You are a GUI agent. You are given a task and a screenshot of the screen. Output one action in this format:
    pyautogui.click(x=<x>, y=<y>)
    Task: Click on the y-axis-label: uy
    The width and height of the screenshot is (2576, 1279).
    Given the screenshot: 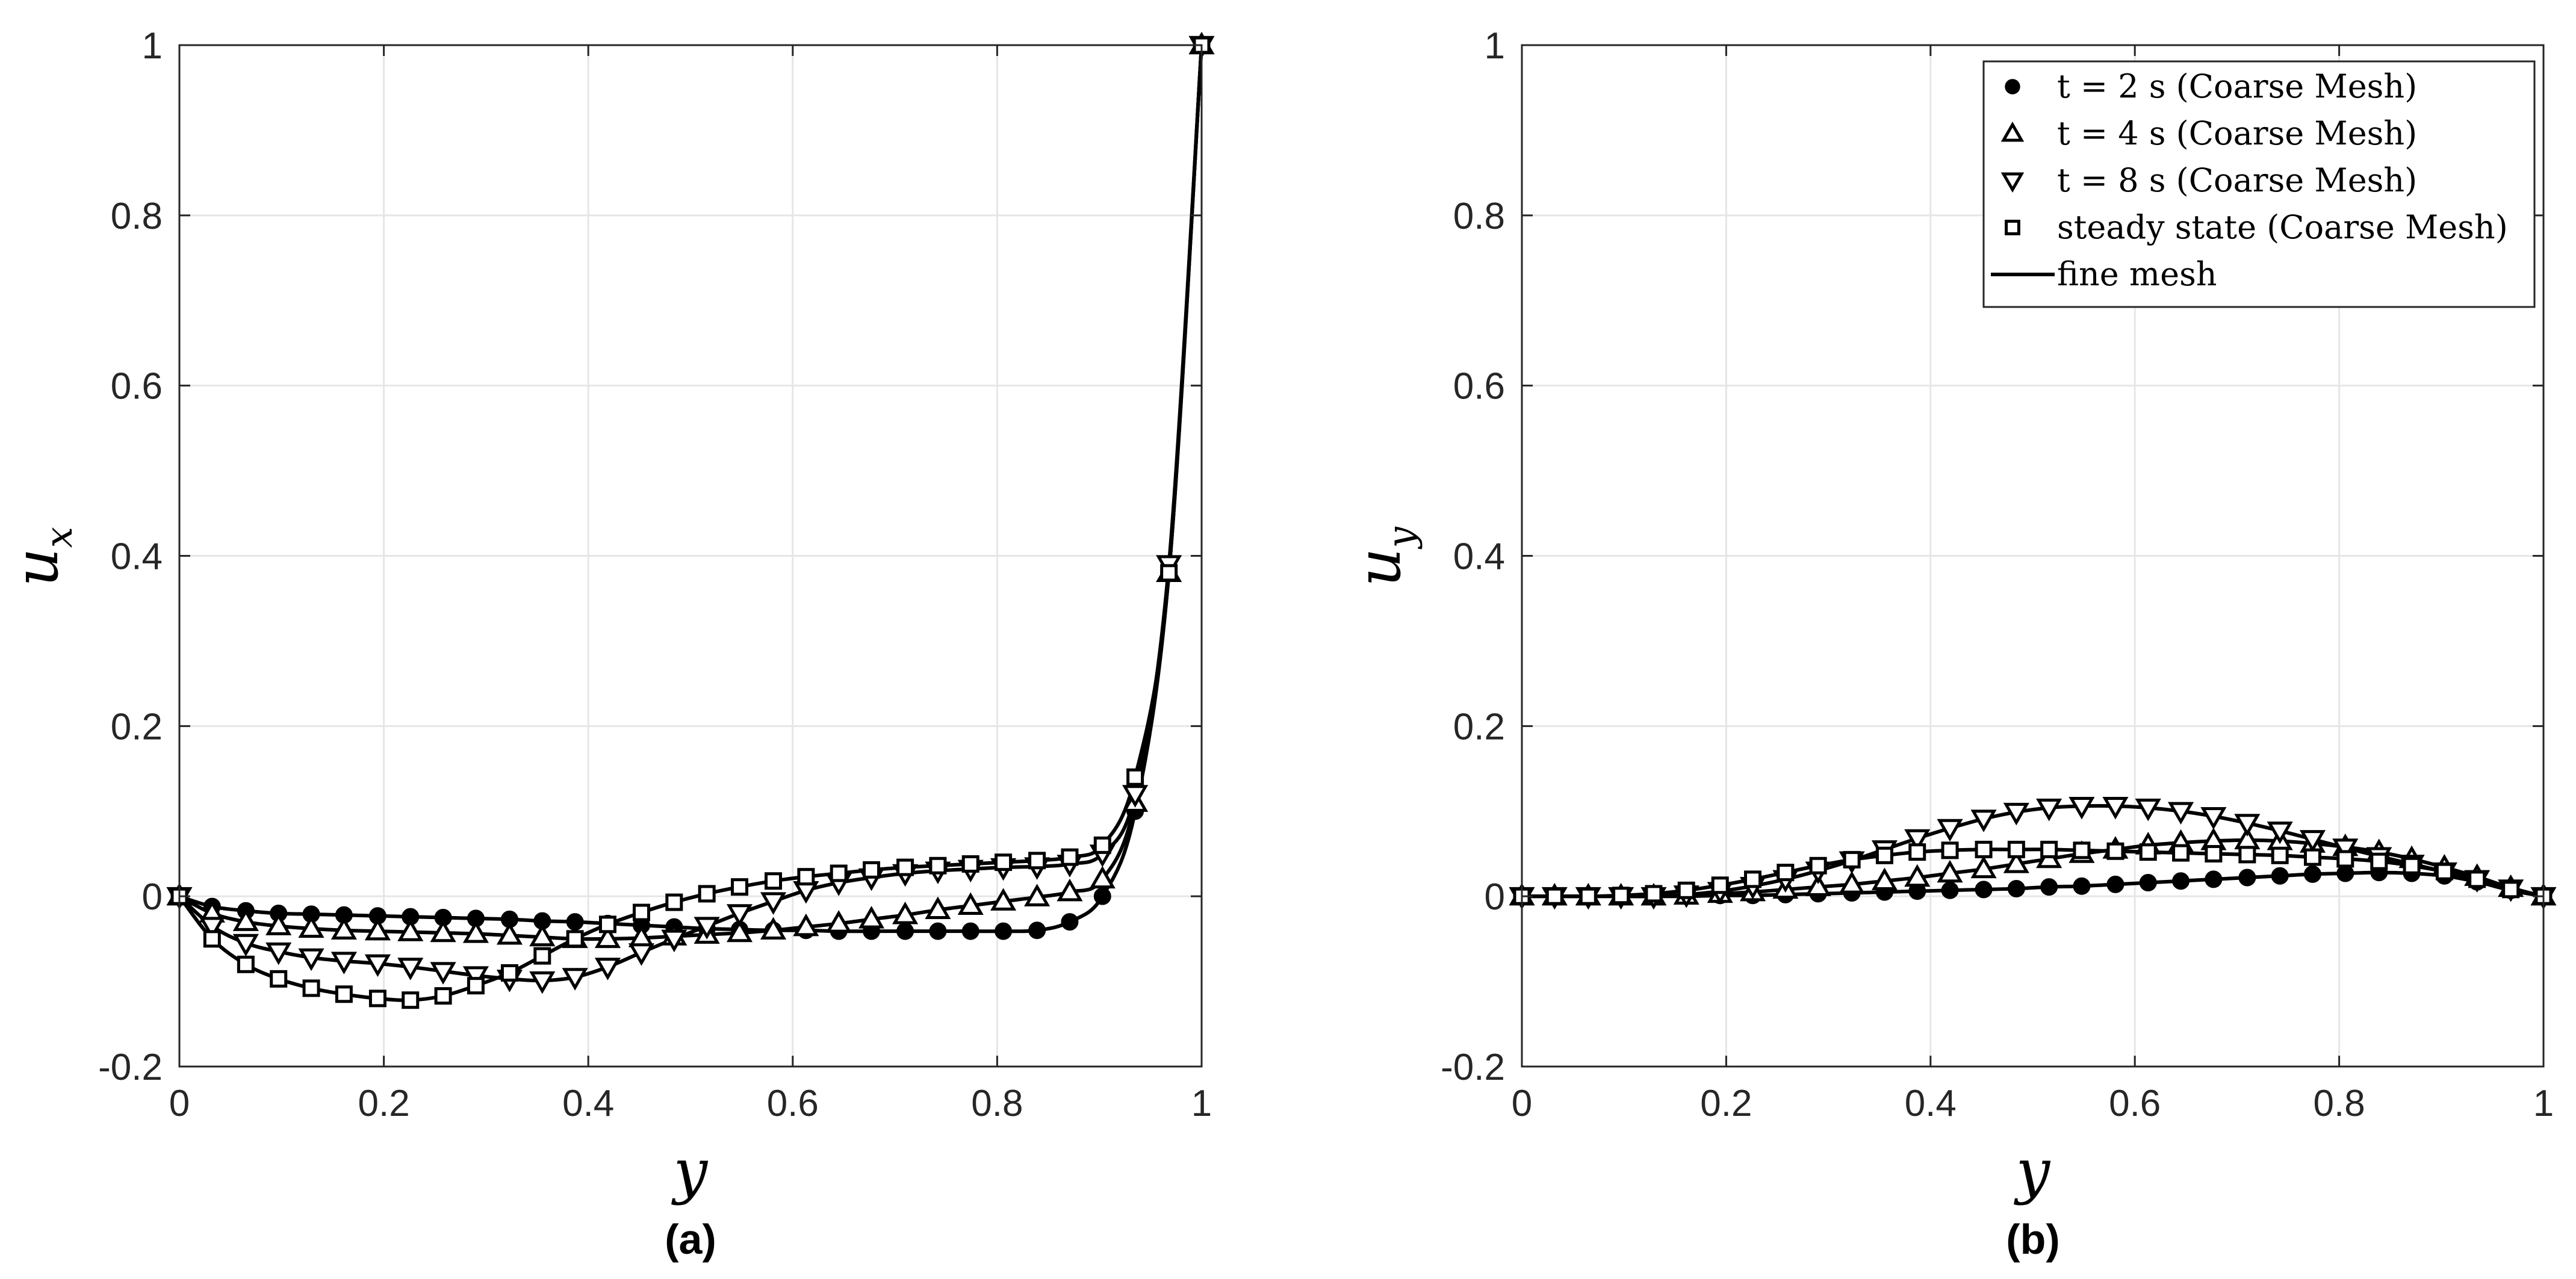 What is the action you would take?
    pyautogui.click(x=1383, y=556)
    